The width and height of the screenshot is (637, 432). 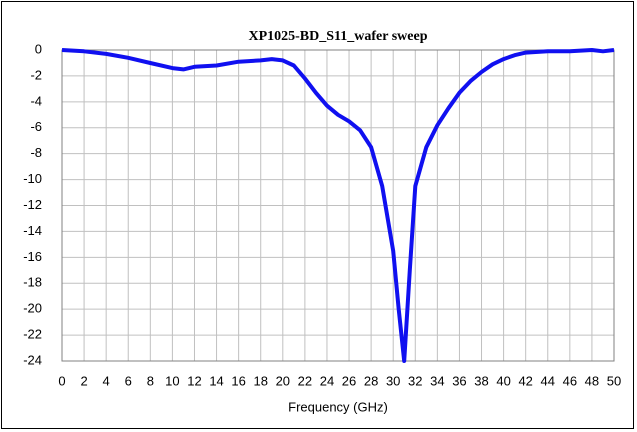 I want to click on x-tick-label: 48, so click(x=592, y=380).